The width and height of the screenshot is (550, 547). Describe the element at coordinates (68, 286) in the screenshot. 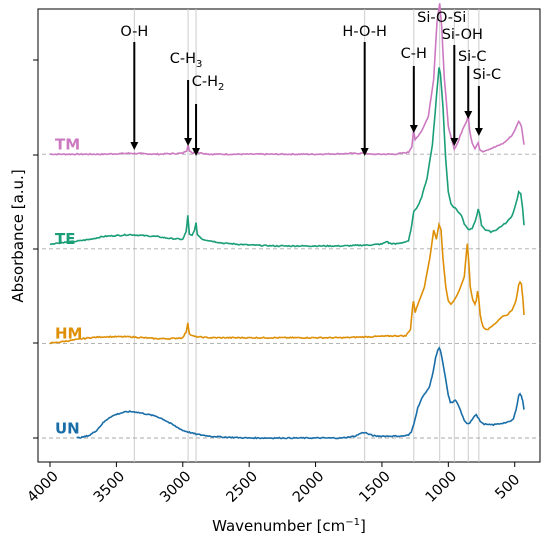

I see `series-labels: TM TE HM UN` at that location.